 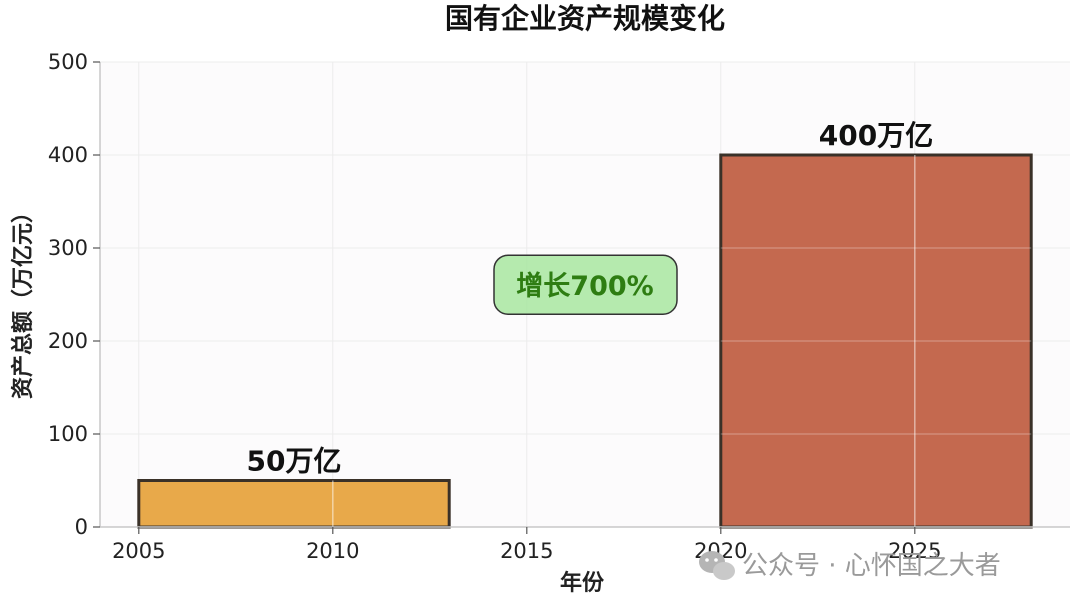 What do you see at coordinates (526, 551) in the screenshot?
I see `x-tick-label: 2015` at bounding box center [526, 551].